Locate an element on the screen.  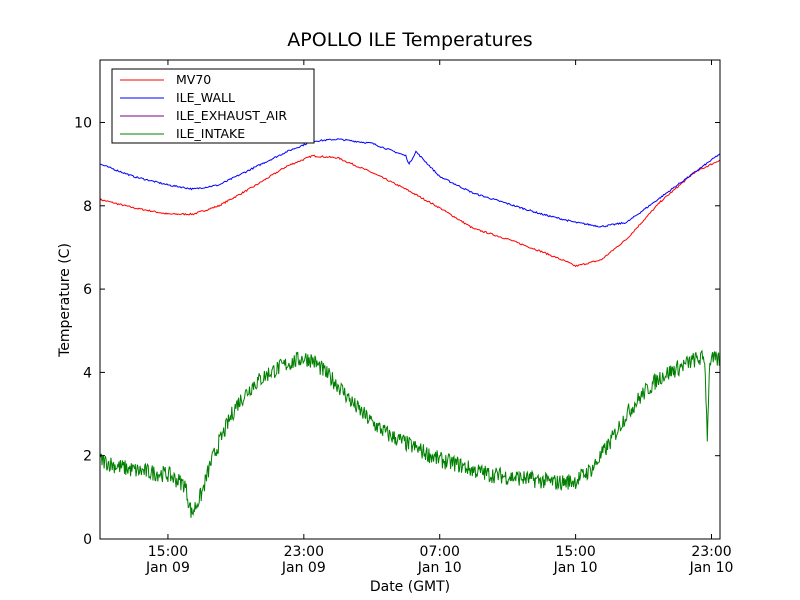
series-line-mv70 is located at coordinates (410, 211).